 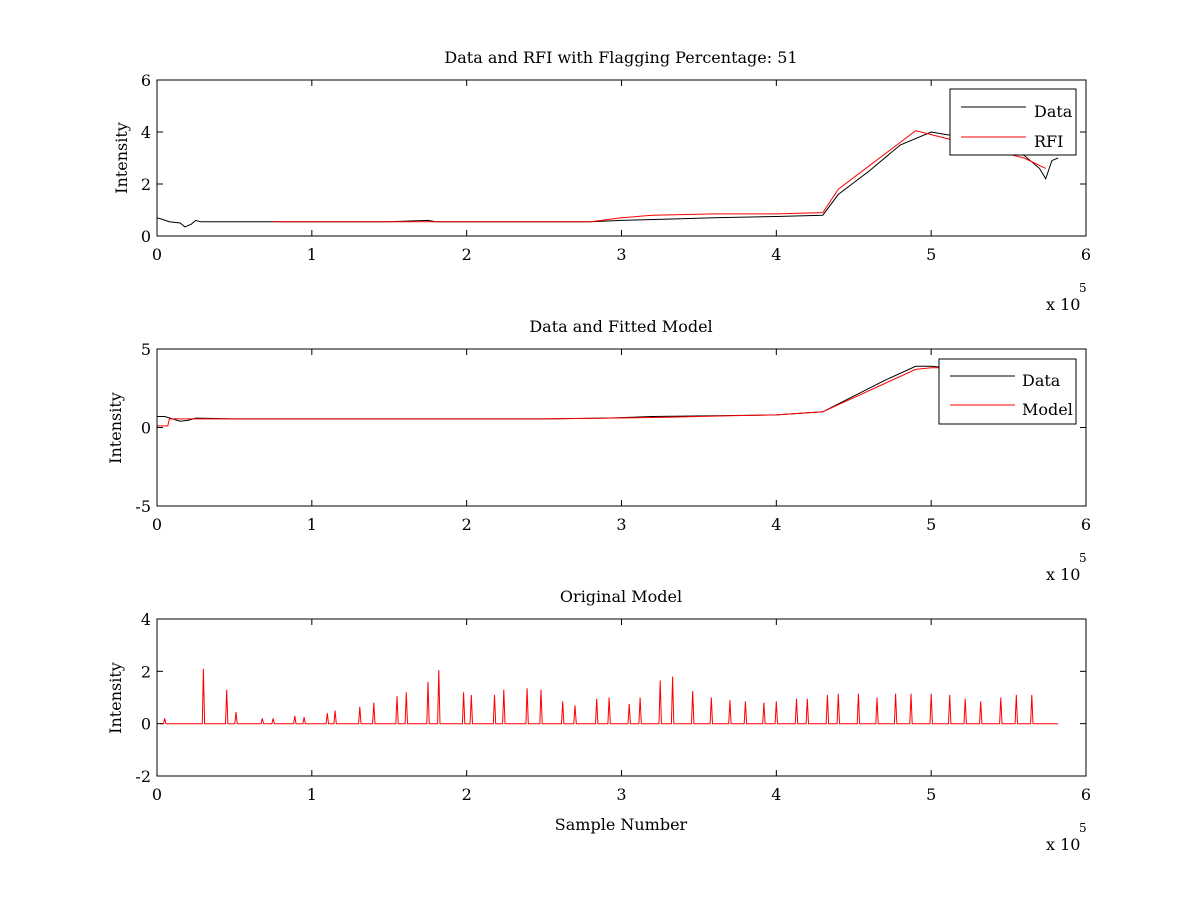 What do you see at coordinates (621, 596) in the screenshot?
I see `chart-title: Original Model` at bounding box center [621, 596].